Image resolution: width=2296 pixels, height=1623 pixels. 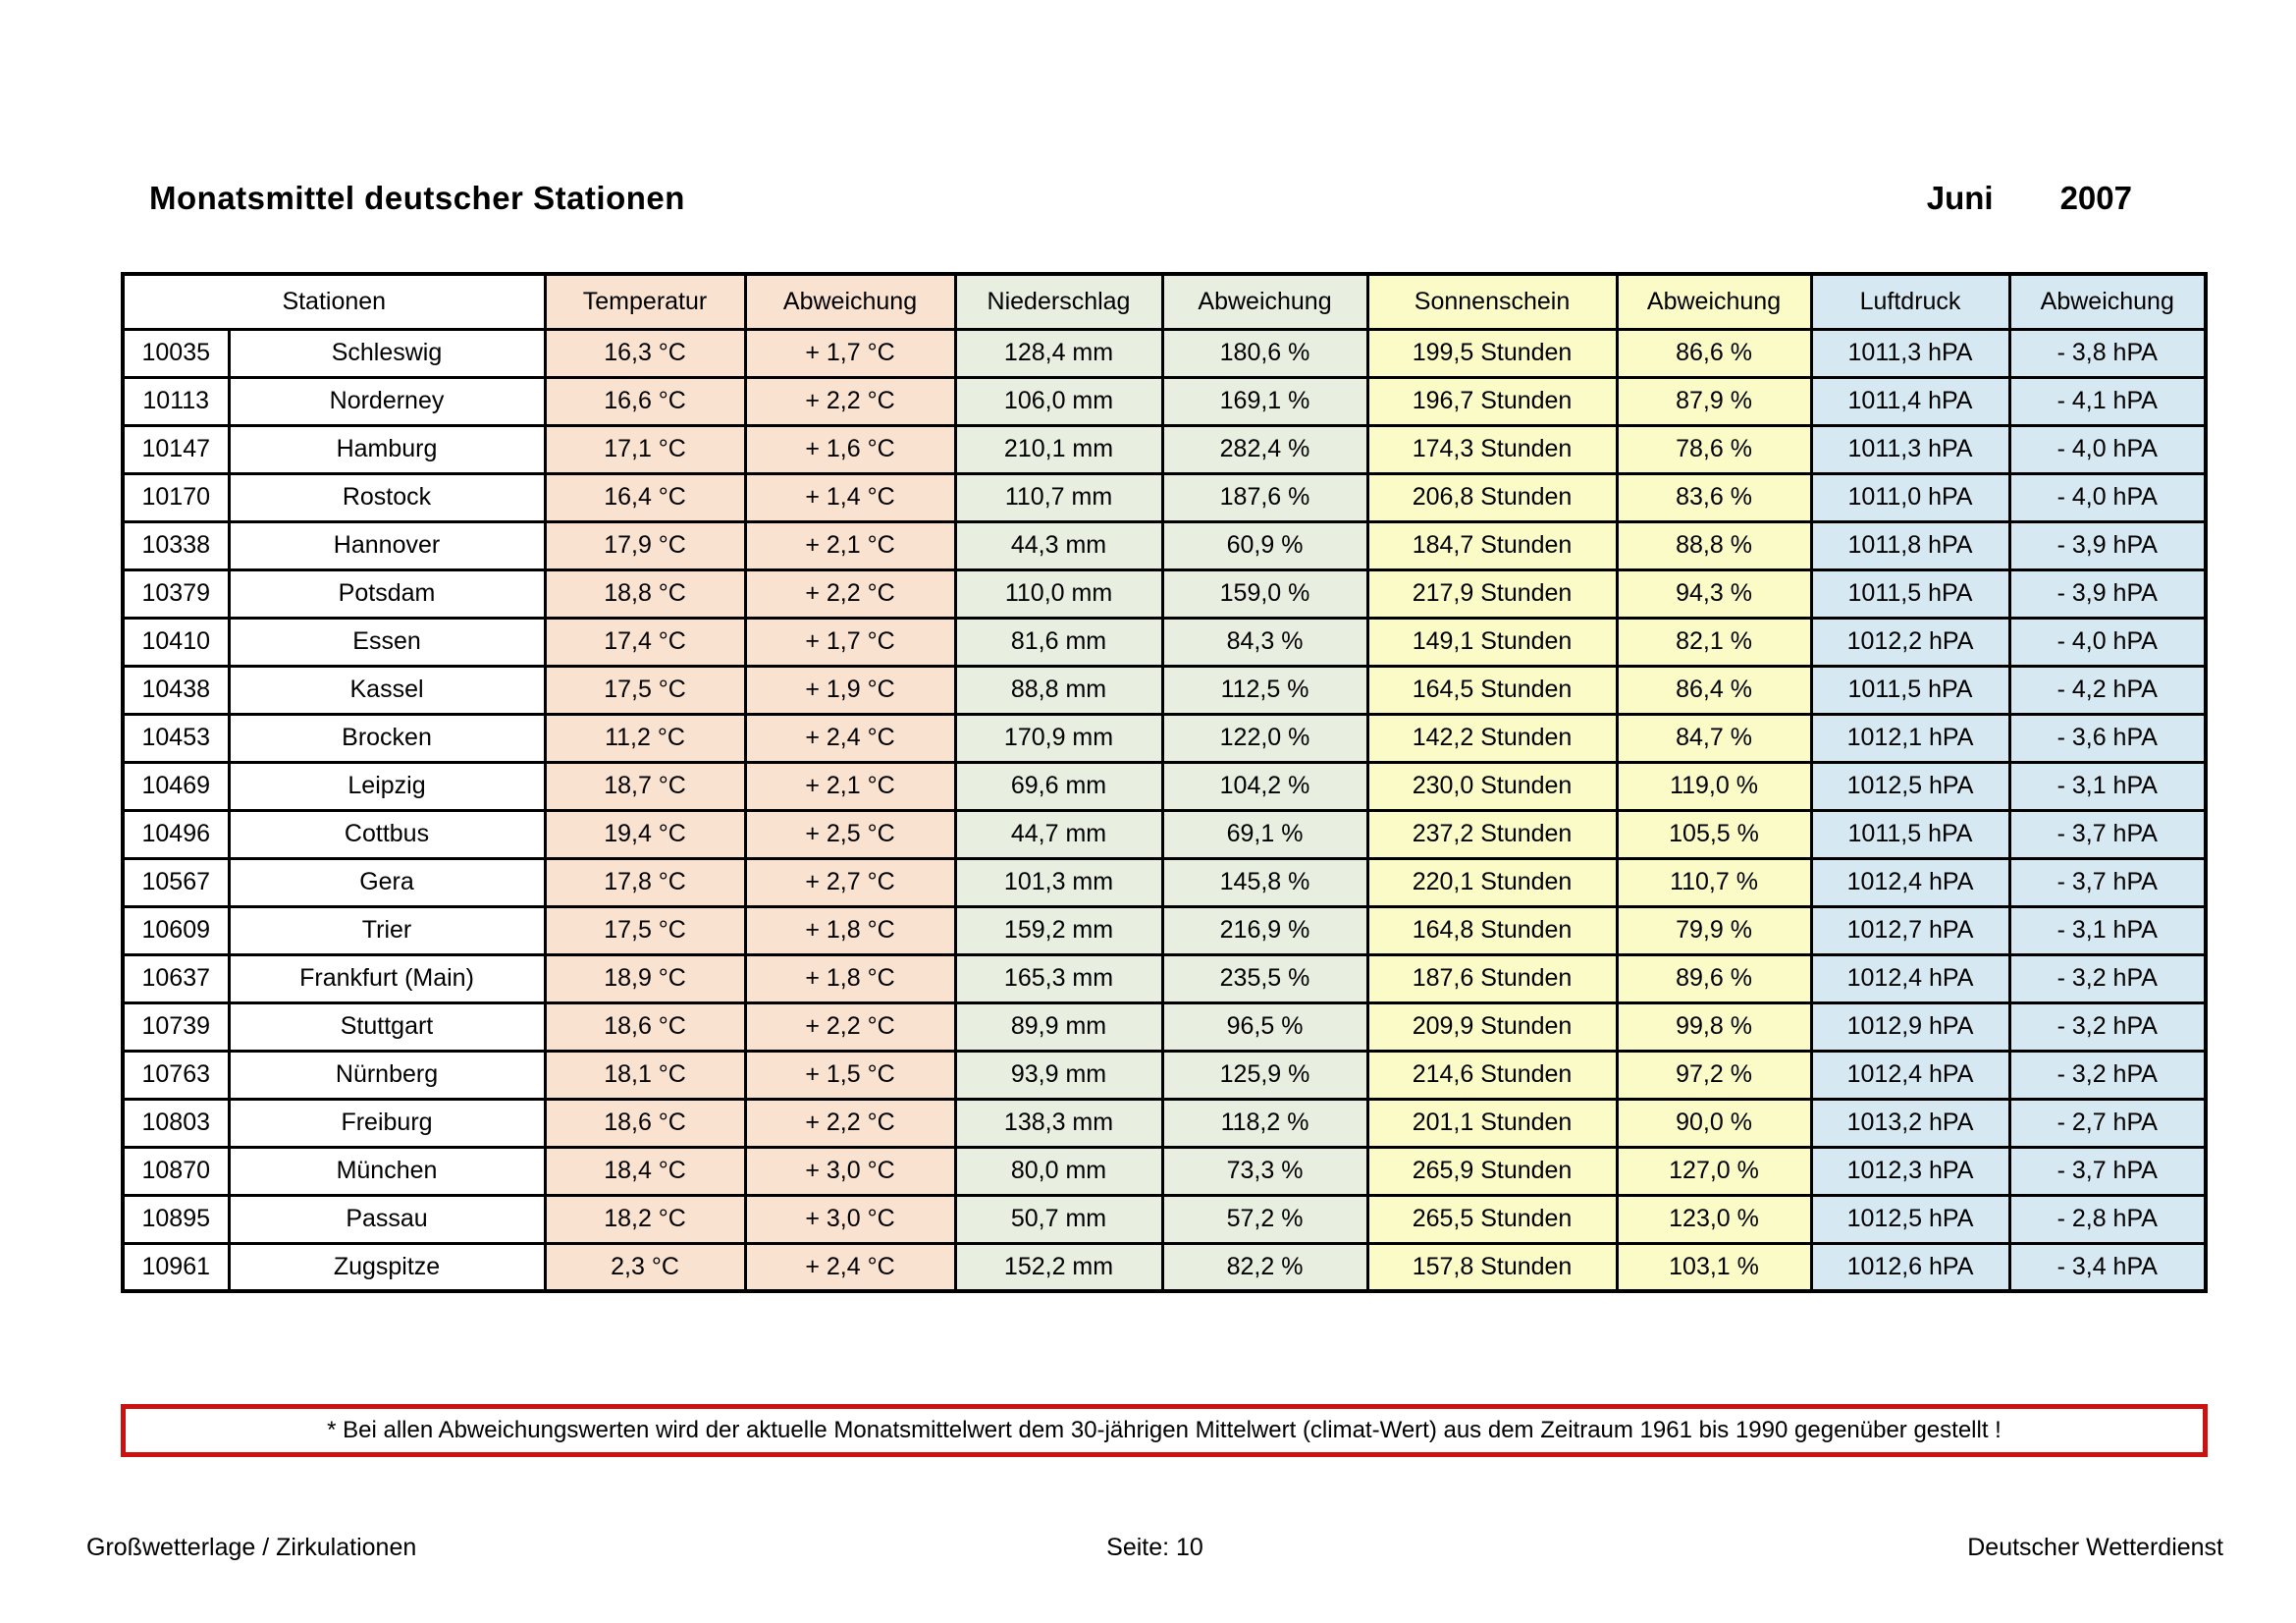 What do you see at coordinates (1264, 301) in the screenshot?
I see `header-niederschlag-abweichung: Abweichung` at bounding box center [1264, 301].